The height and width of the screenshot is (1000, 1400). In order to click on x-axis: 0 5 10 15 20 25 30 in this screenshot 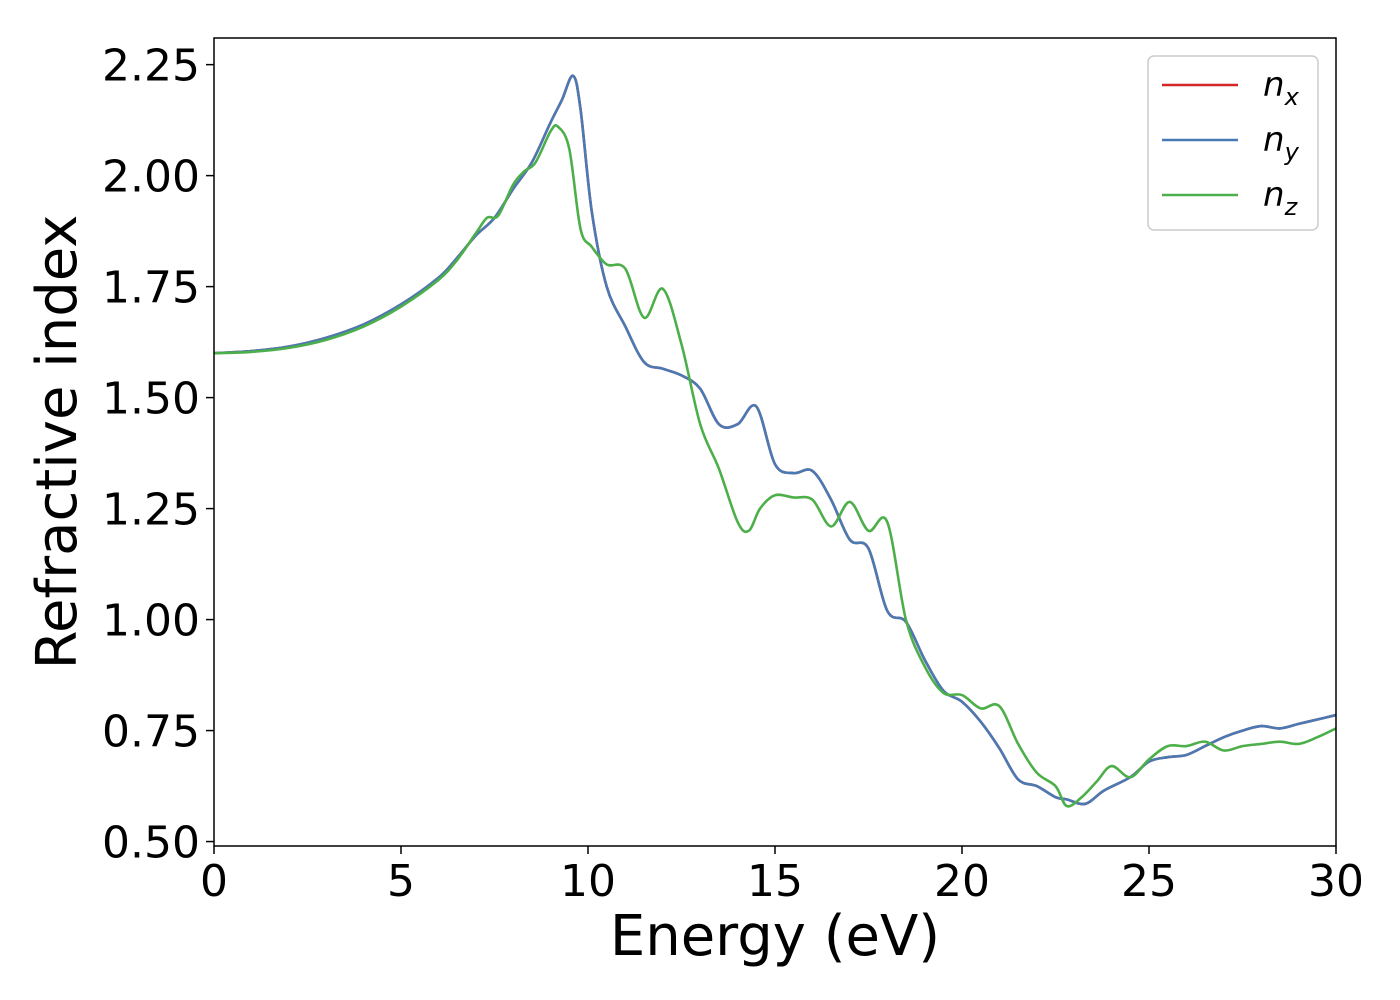, I will do `click(782, 876)`.